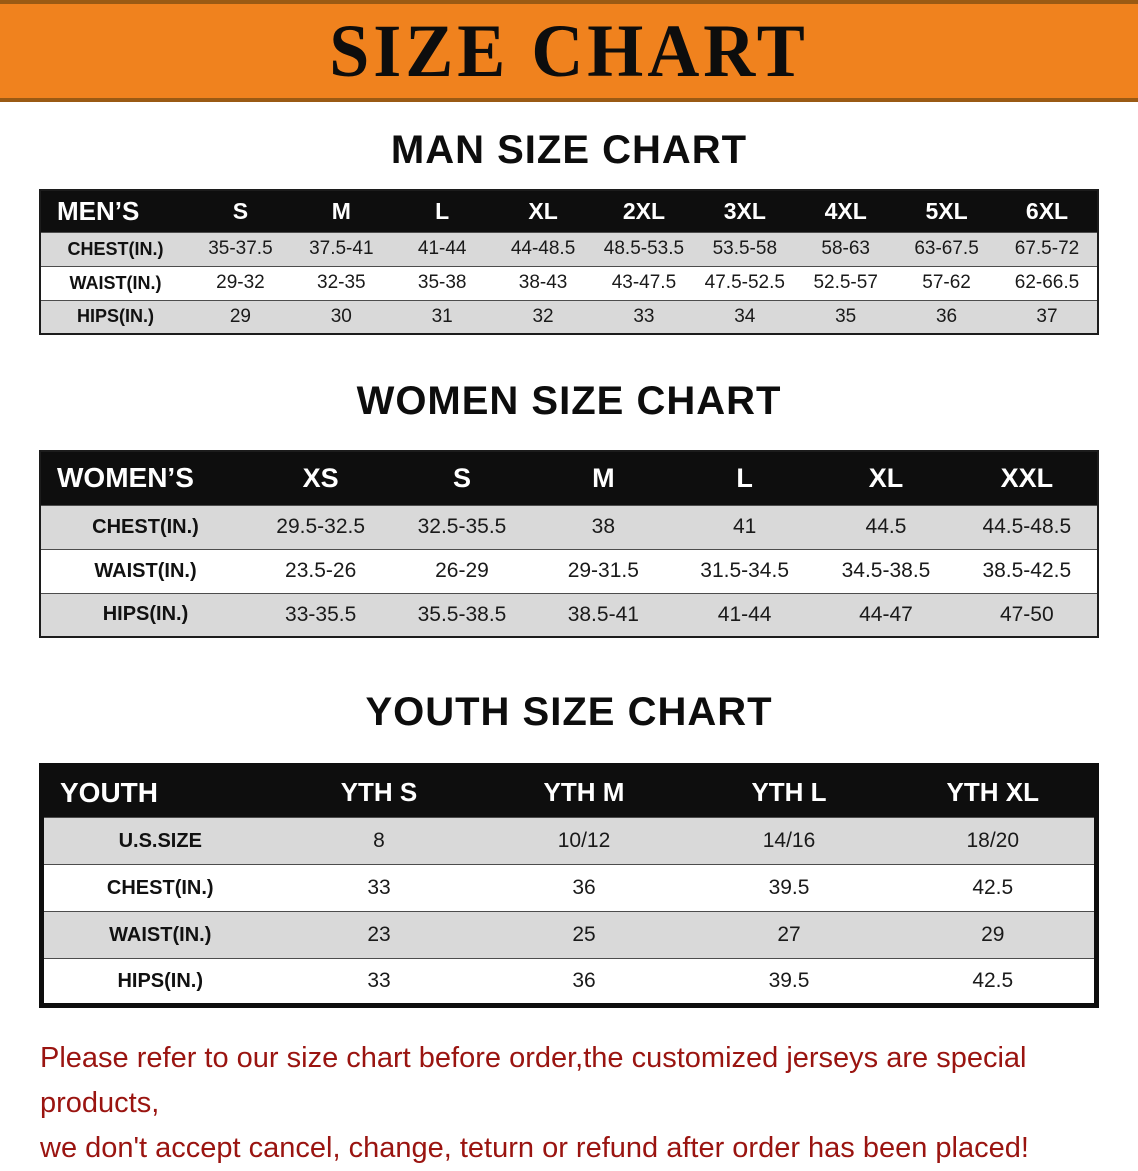 The image size is (1138, 1171). I want to click on youth-table-row: WAIST(IN.) 23 25 27 29, so click(569, 935).